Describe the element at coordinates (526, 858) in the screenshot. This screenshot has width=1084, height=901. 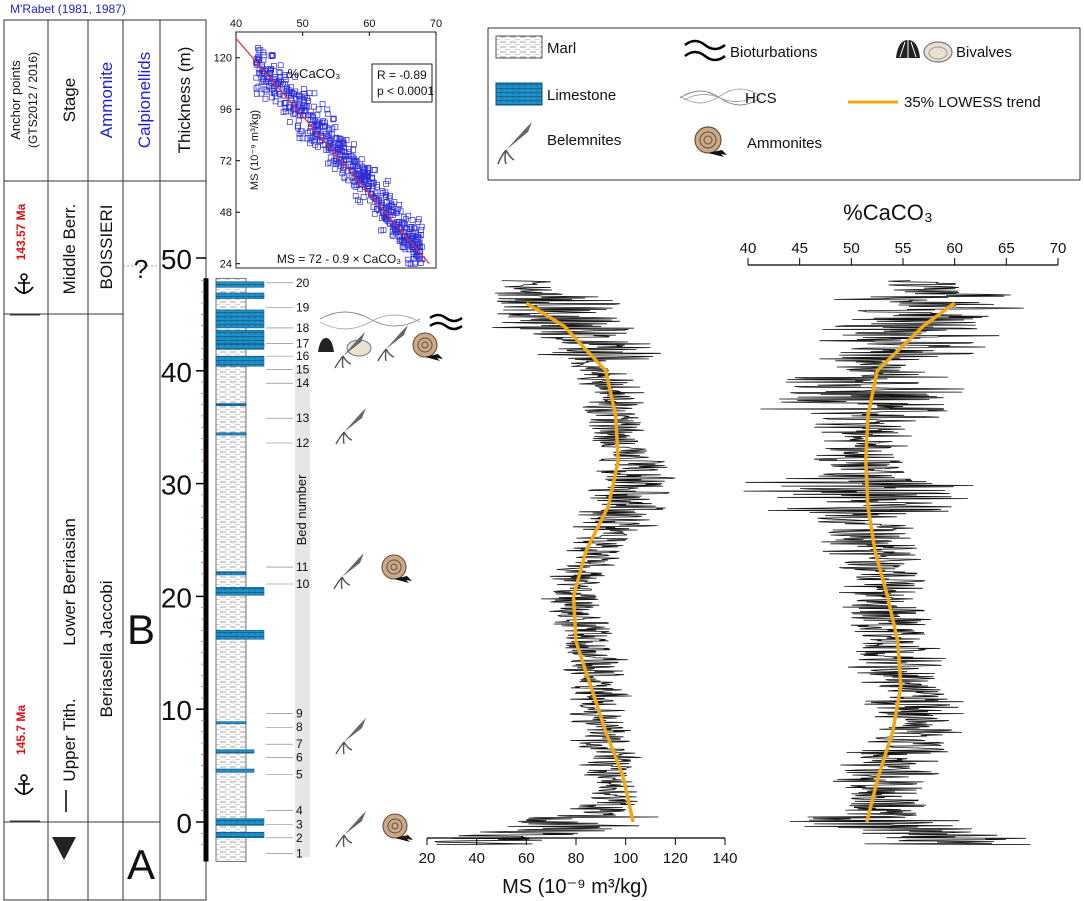
I see `ms-tick-label: 60` at that location.